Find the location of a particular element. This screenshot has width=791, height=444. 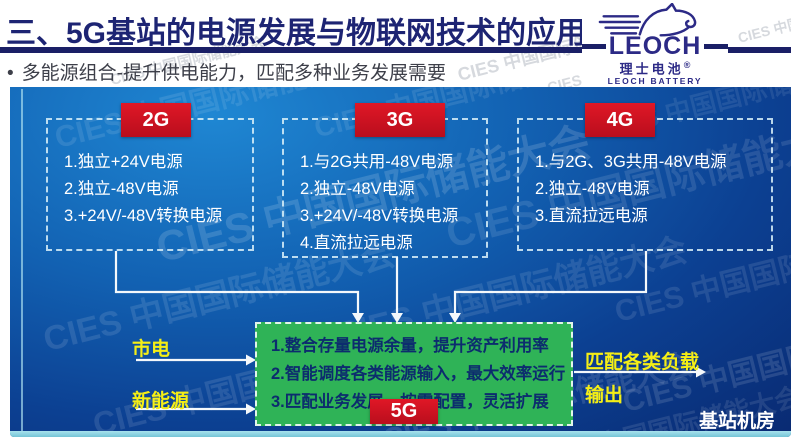

gen-box-2g: 2G 1.独立+24V电源 2.独立-48V电源 3.+24V/-48V转换电源 is located at coordinates (150, 177).